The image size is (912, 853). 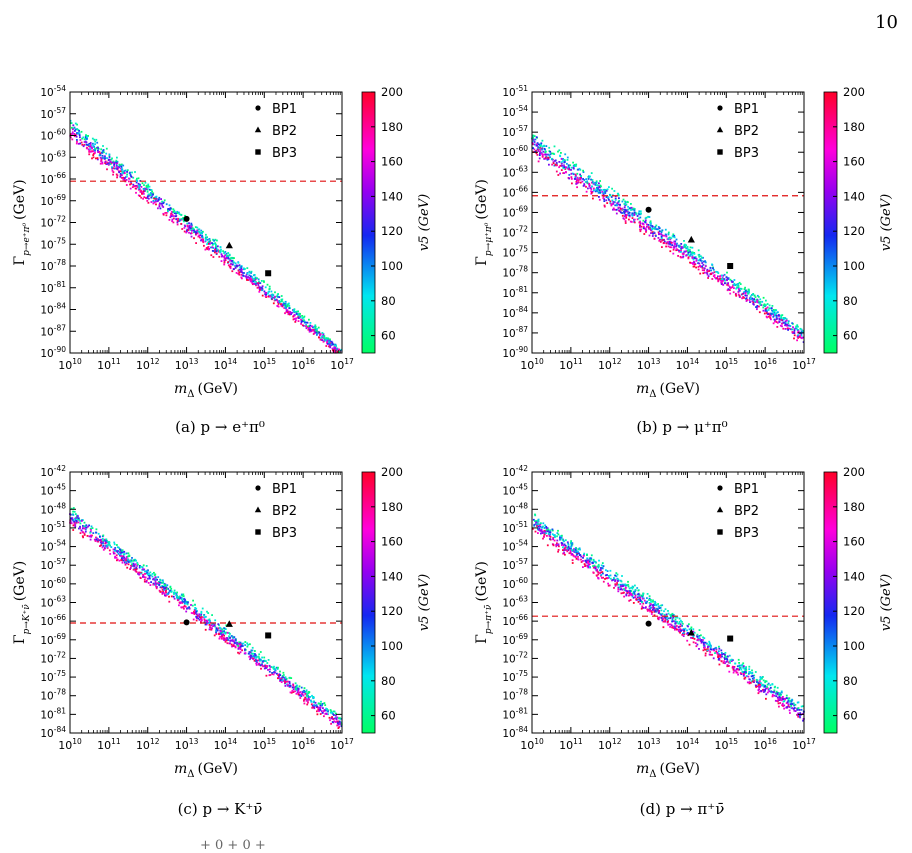 What do you see at coordinates (388, 681) in the screenshot?
I see `colorbar-tick-label: 80` at bounding box center [388, 681].